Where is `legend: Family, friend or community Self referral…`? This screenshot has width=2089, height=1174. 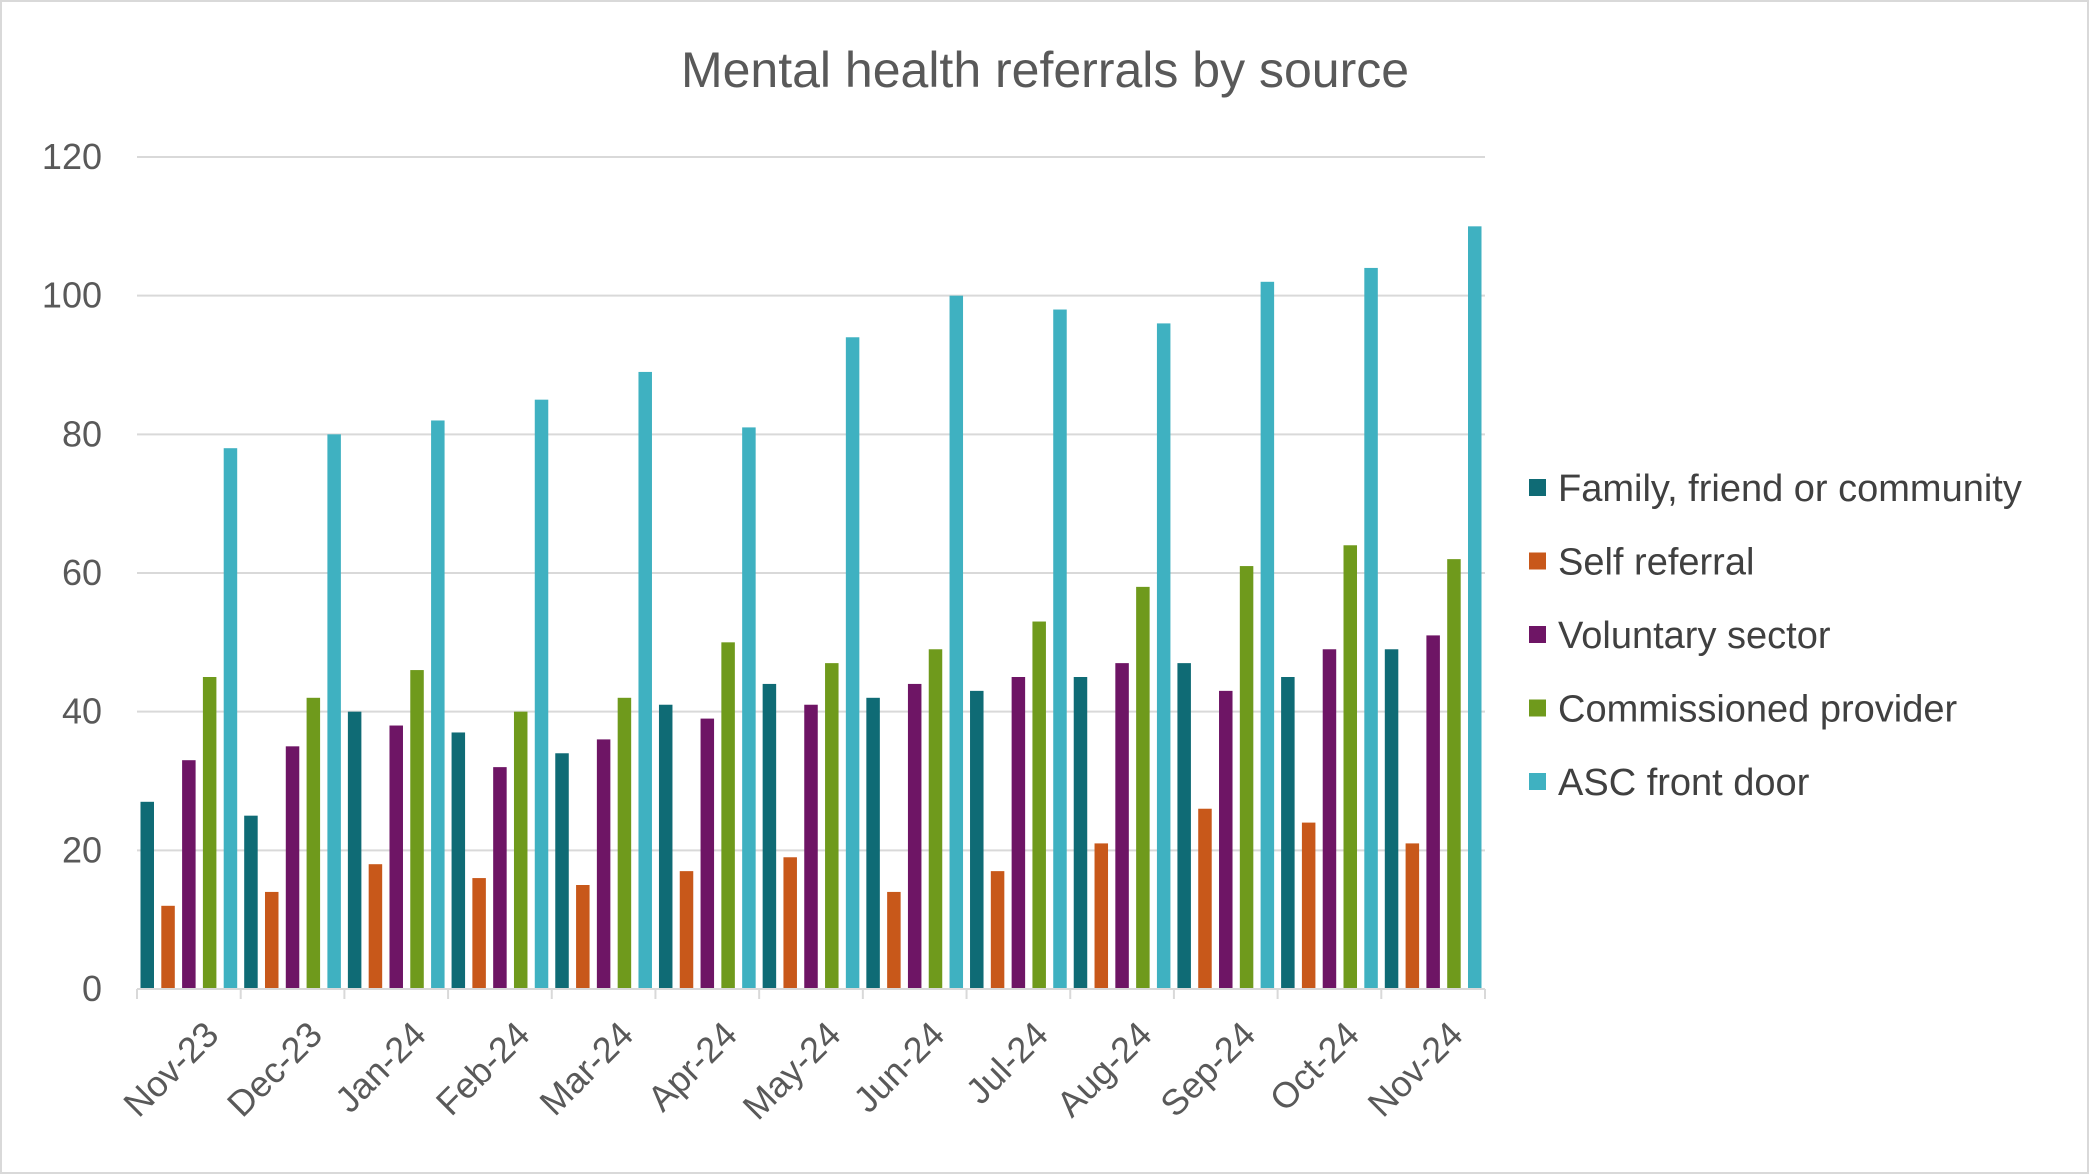
legend: Family, friend or community Self referral… is located at coordinates (1775, 636).